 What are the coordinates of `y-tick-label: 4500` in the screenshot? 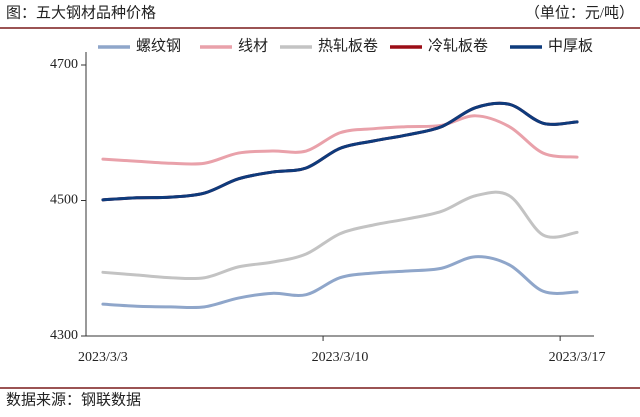 It's located at (64, 200).